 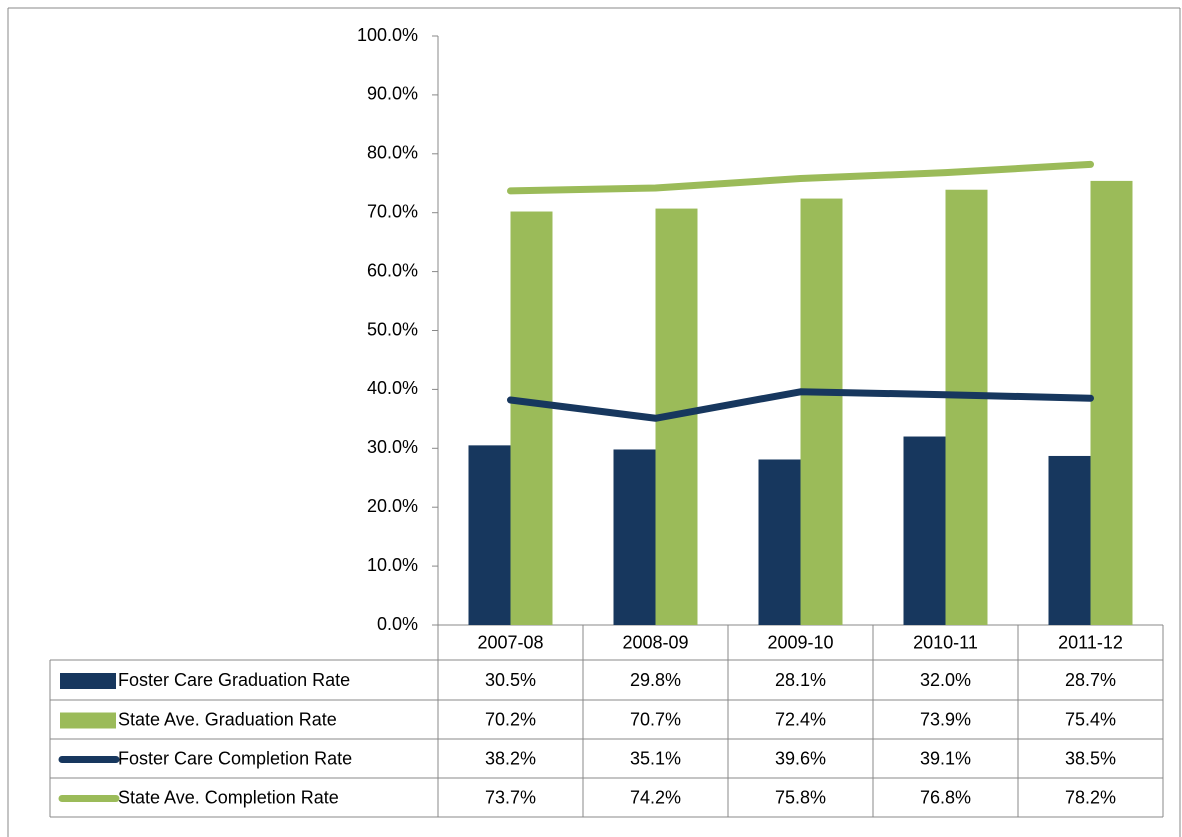 I want to click on y-tick-label: 90.0%, so click(x=392, y=94).